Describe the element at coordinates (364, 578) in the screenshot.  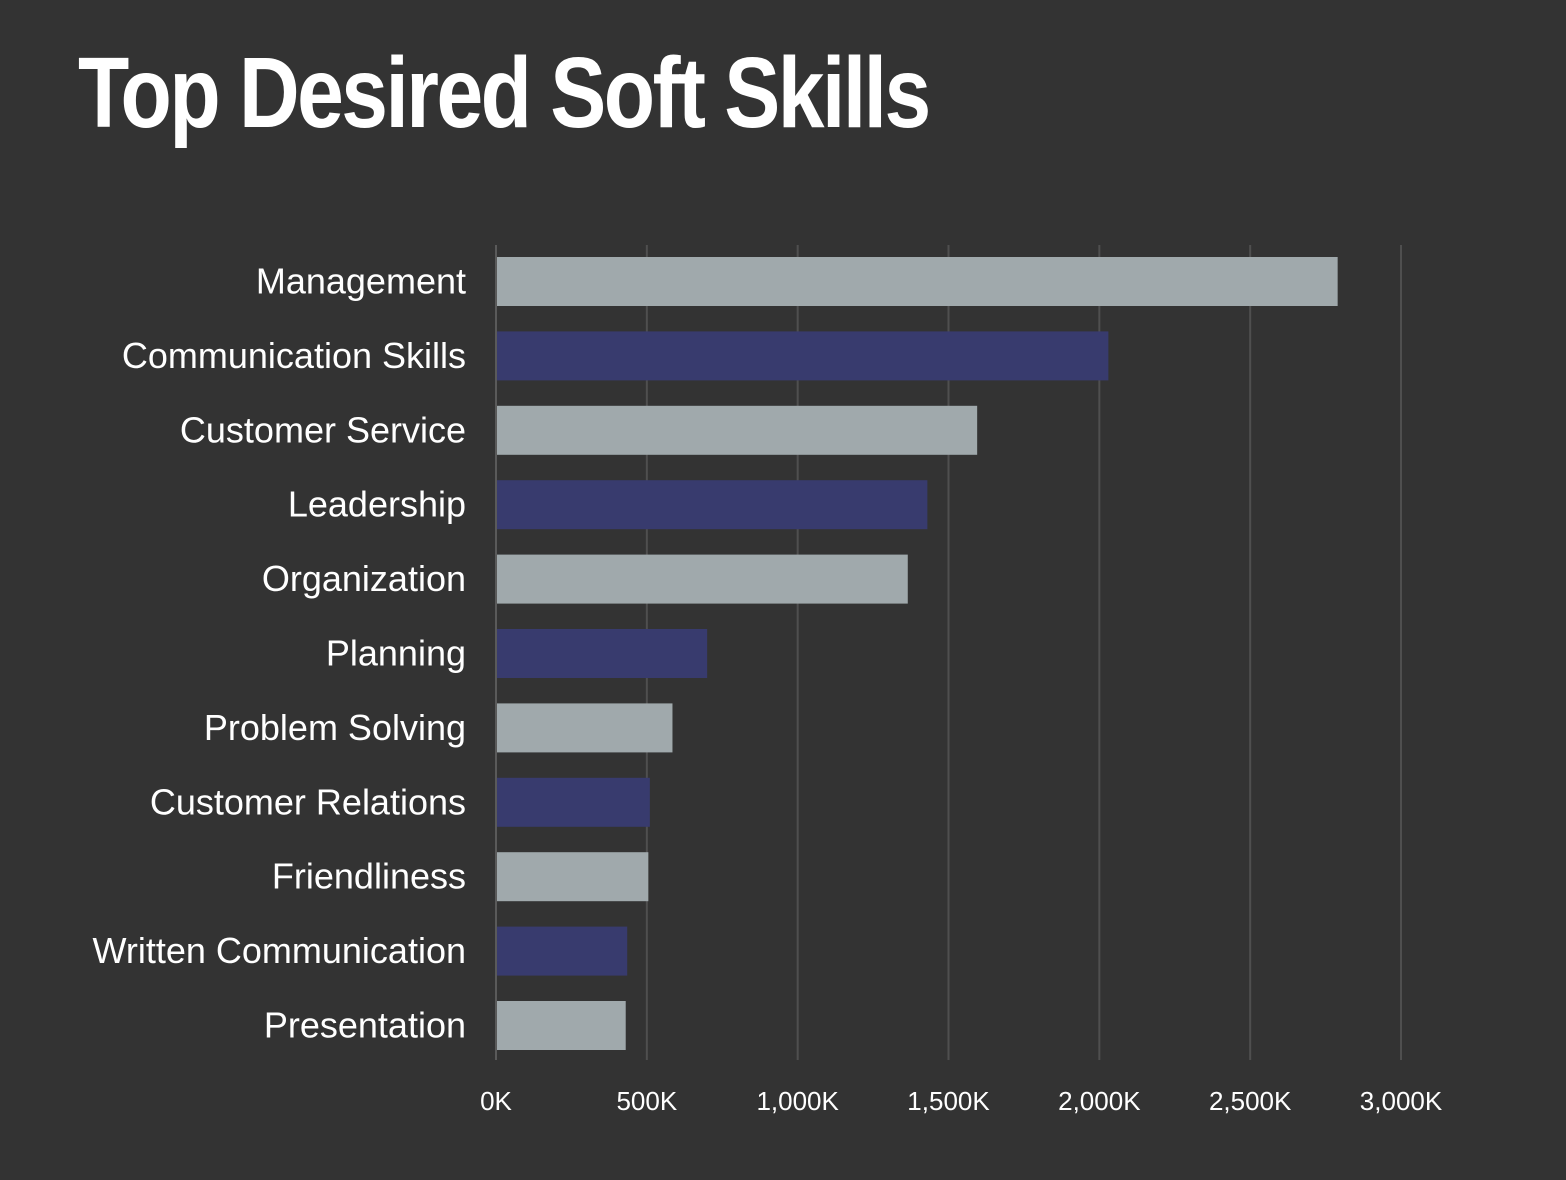
I see `category-label: Organization` at that location.